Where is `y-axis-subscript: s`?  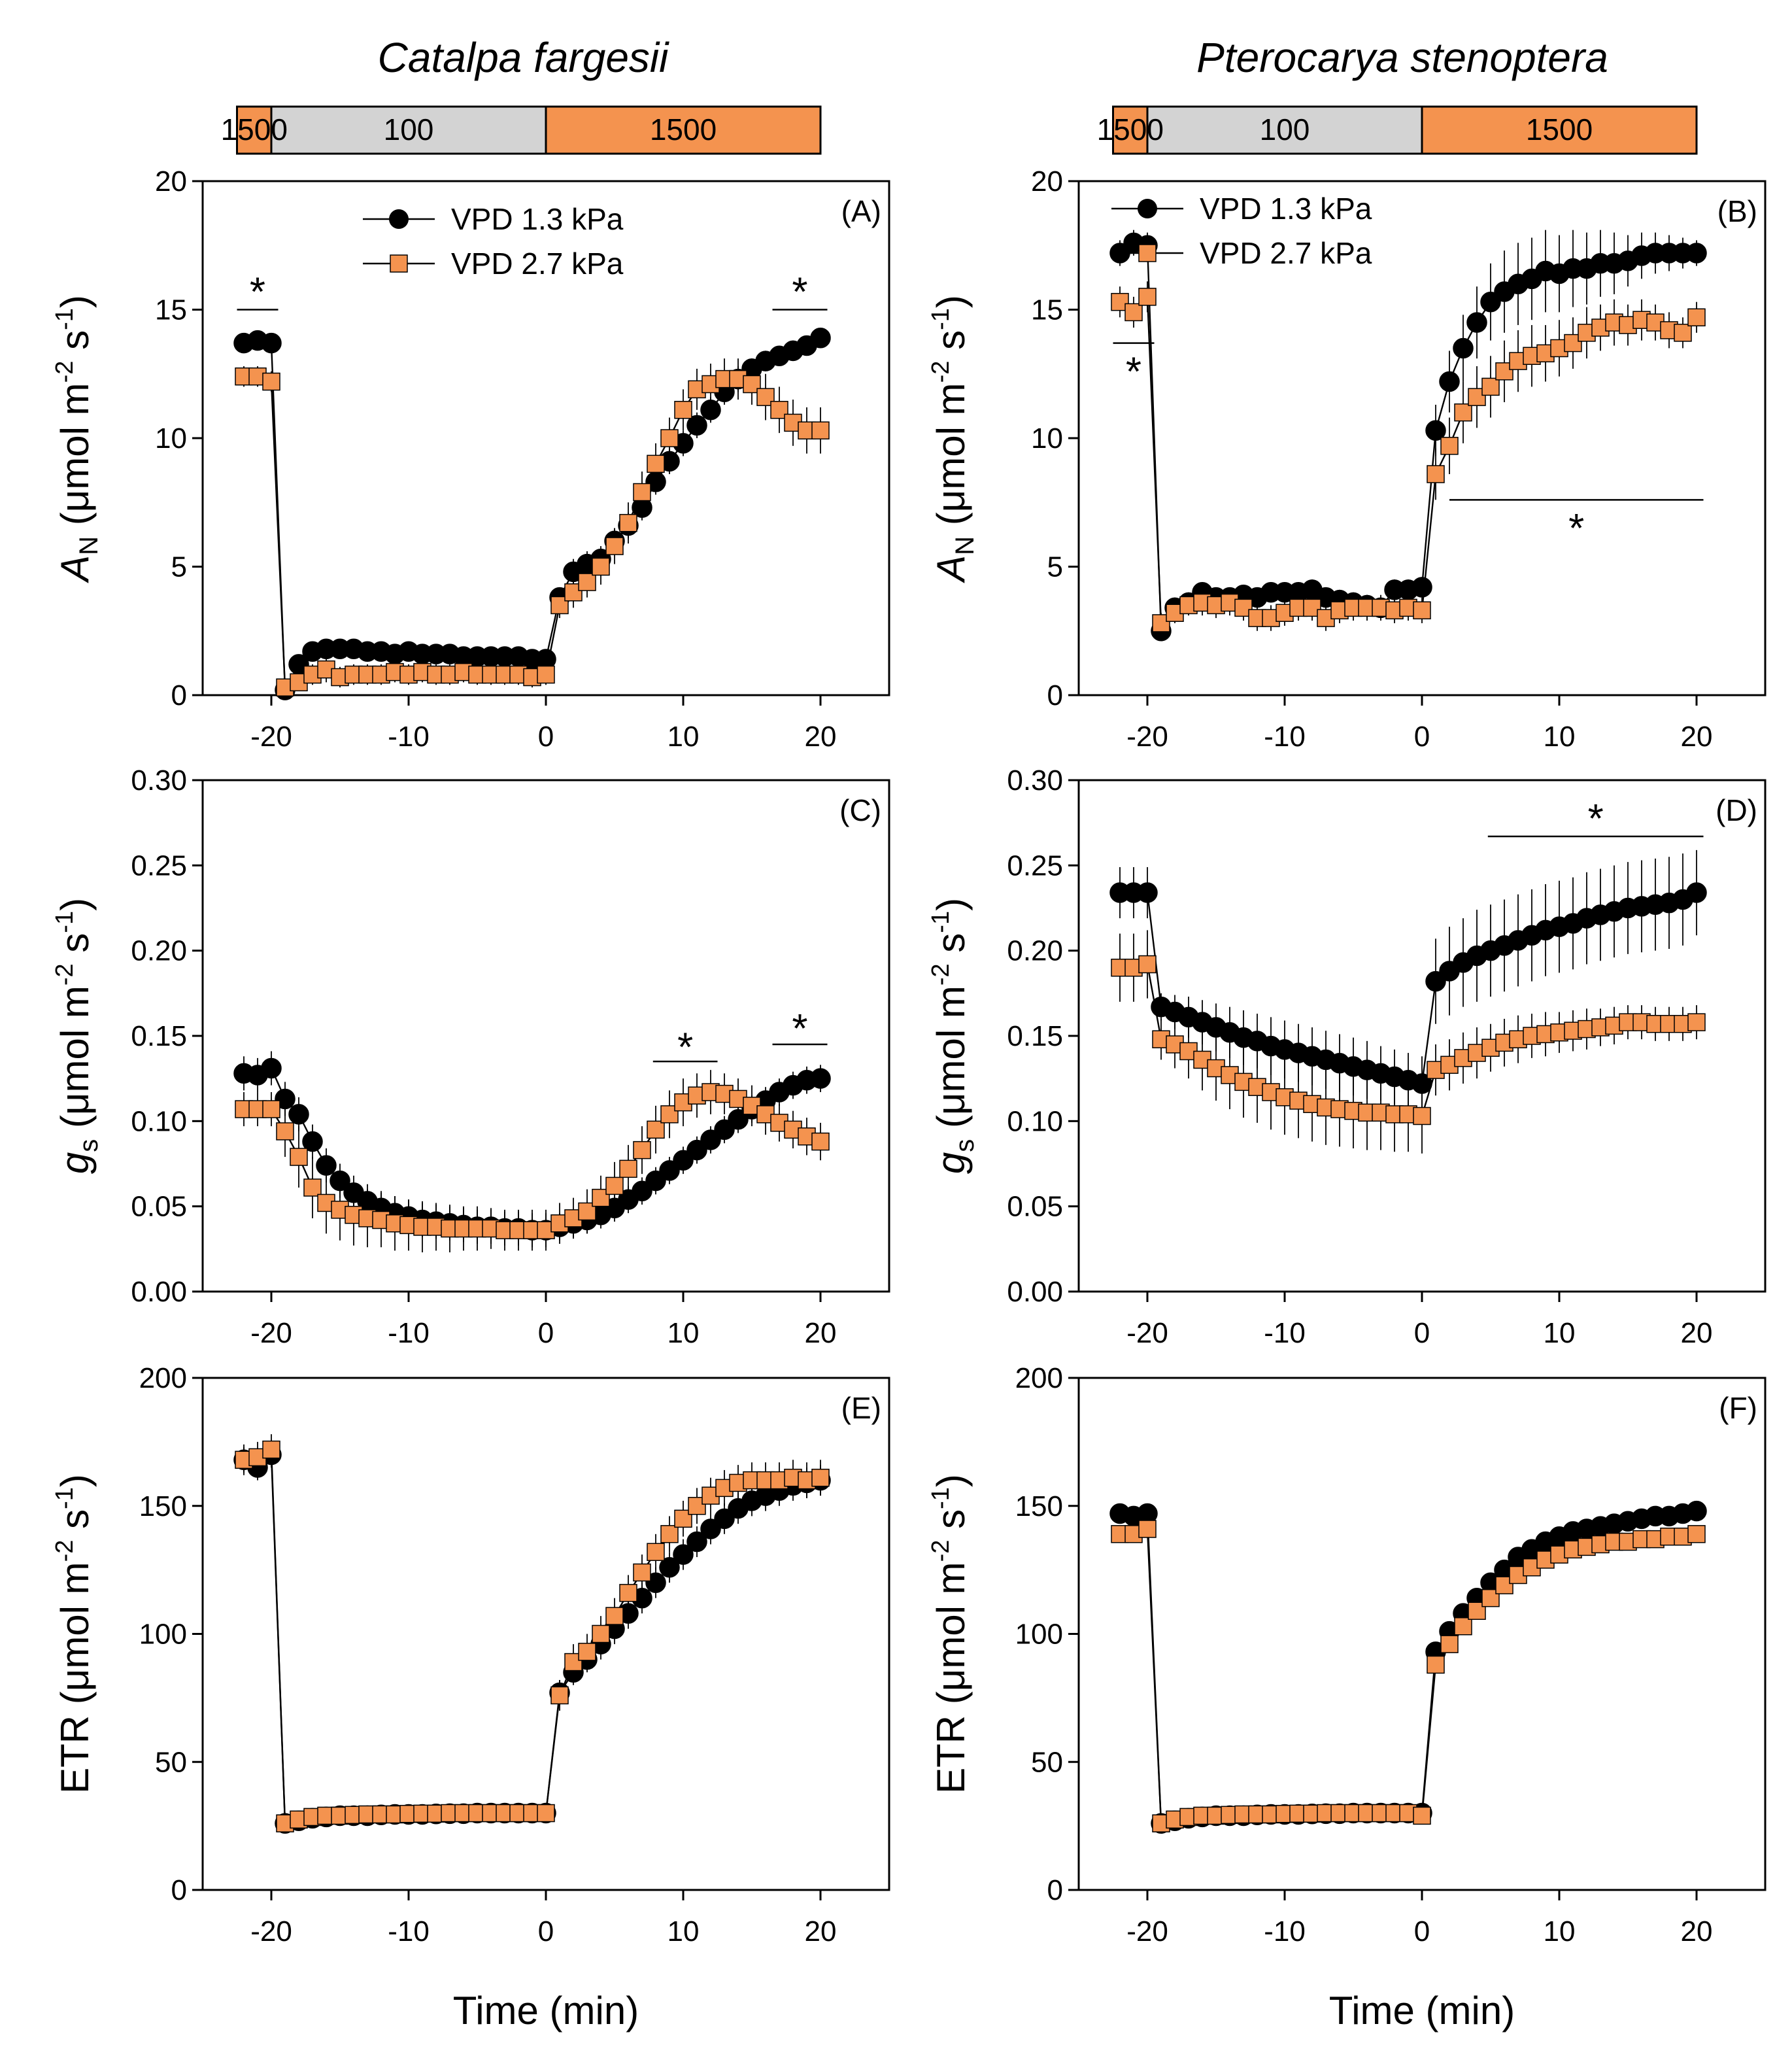
y-axis-subscript: s is located at coordinates (965, 1146).